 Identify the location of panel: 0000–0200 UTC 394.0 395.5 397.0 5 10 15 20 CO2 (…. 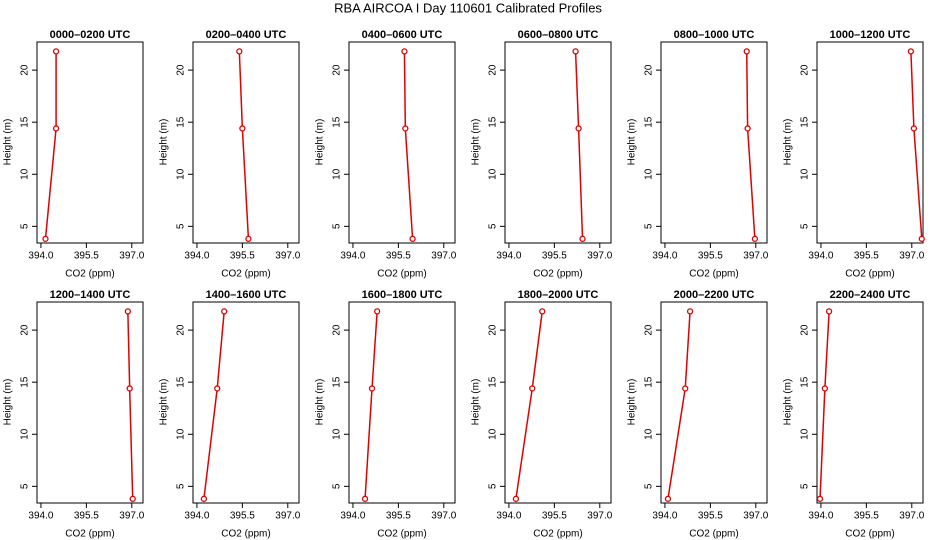
(74, 154).